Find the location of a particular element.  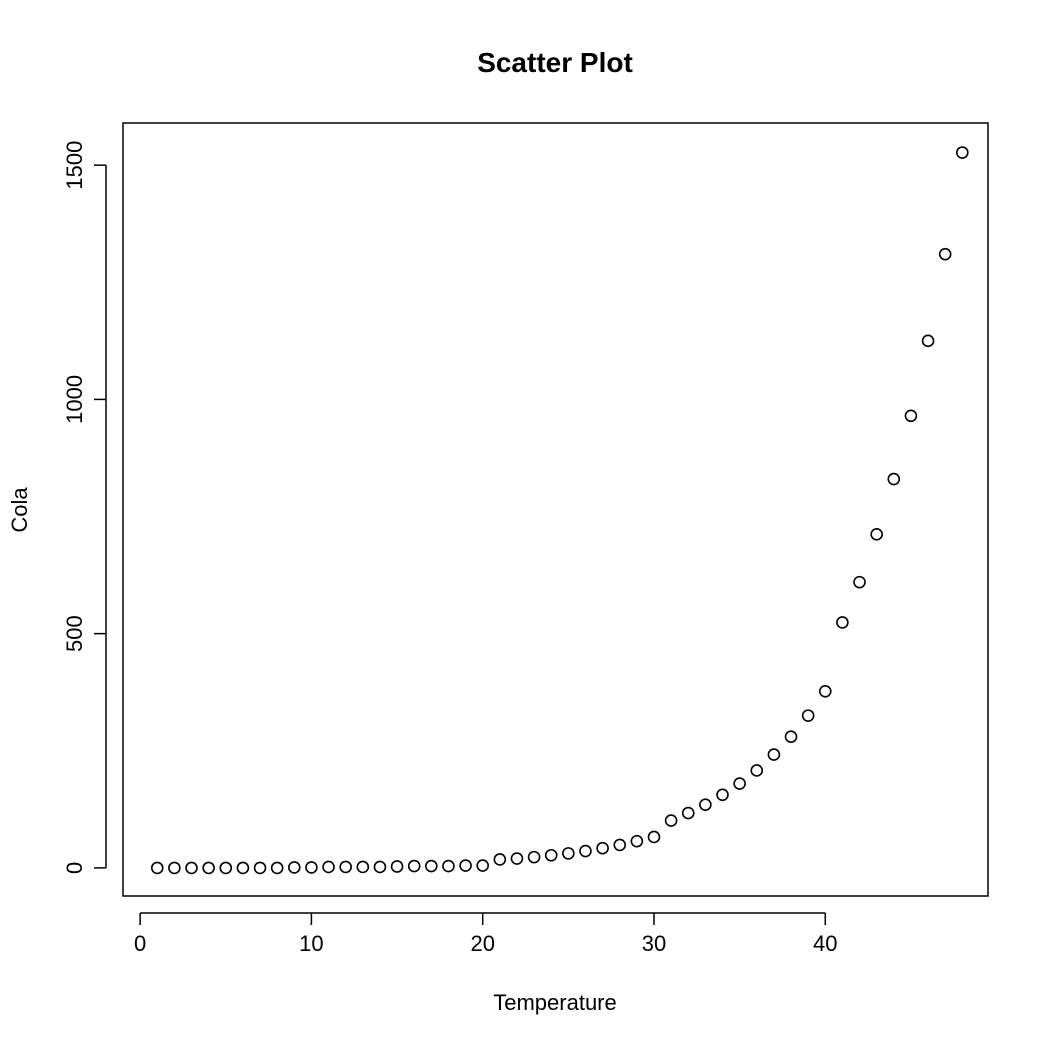

y-axis: 0 500 1000 1500 is located at coordinates (84, 507).